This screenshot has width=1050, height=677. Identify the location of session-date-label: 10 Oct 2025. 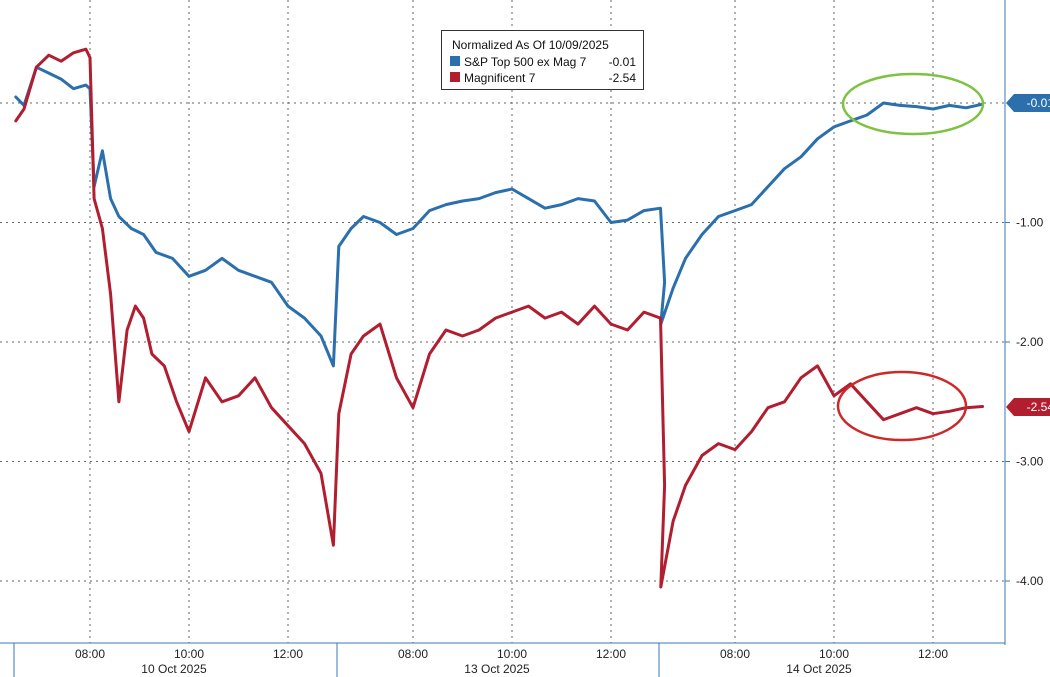
(174, 669).